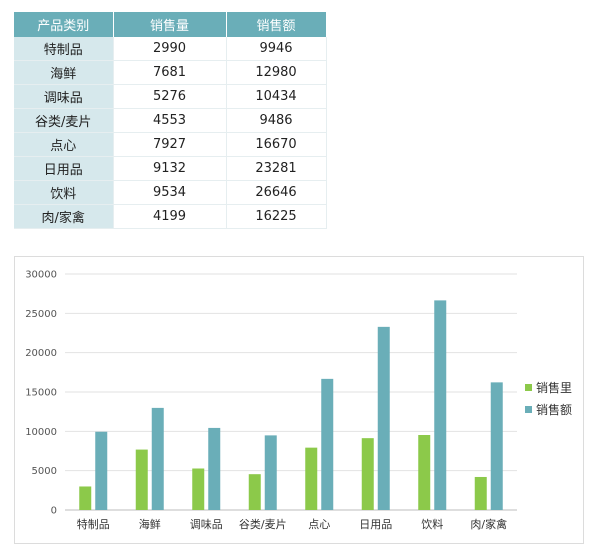  I want to click on cell-amount: 26646, so click(276, 192).